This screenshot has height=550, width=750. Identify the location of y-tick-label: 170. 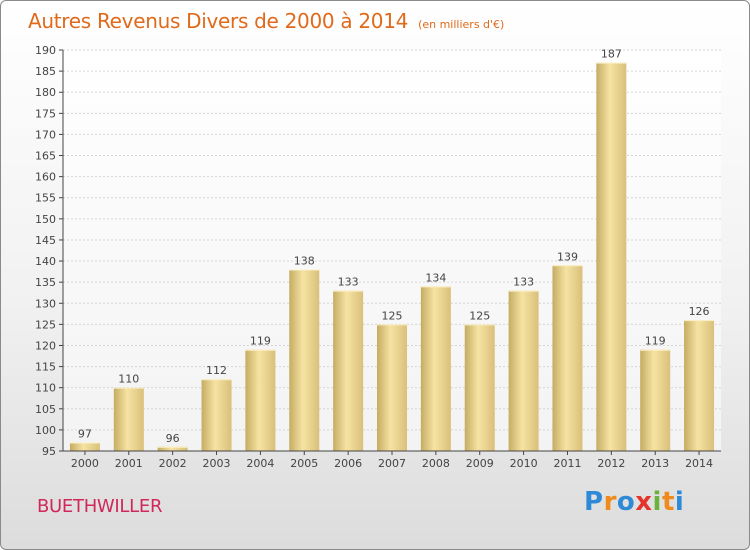
(45, 134).